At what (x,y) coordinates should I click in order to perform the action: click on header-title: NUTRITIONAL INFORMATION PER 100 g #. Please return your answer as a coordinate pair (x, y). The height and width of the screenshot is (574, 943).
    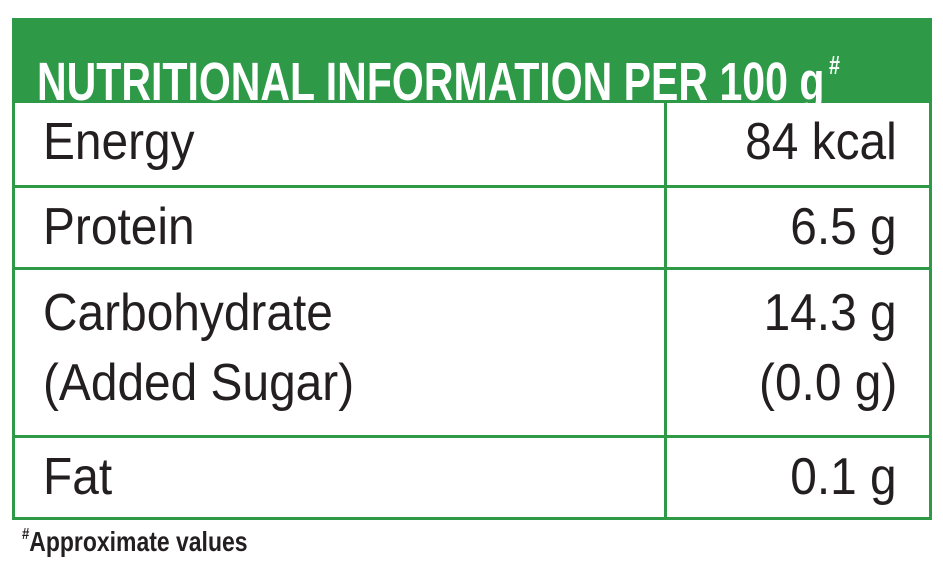
    Looking at the image, I should click on (438, 73).